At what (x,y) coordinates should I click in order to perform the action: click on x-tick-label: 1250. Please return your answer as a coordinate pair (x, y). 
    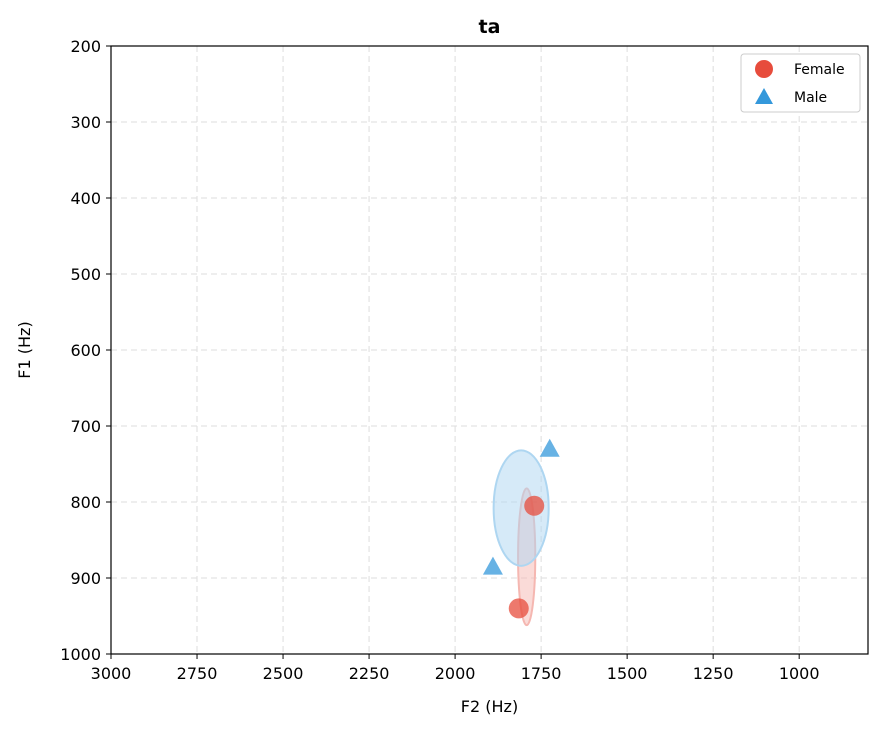
    Looking at the image, I should click on (713, 673).